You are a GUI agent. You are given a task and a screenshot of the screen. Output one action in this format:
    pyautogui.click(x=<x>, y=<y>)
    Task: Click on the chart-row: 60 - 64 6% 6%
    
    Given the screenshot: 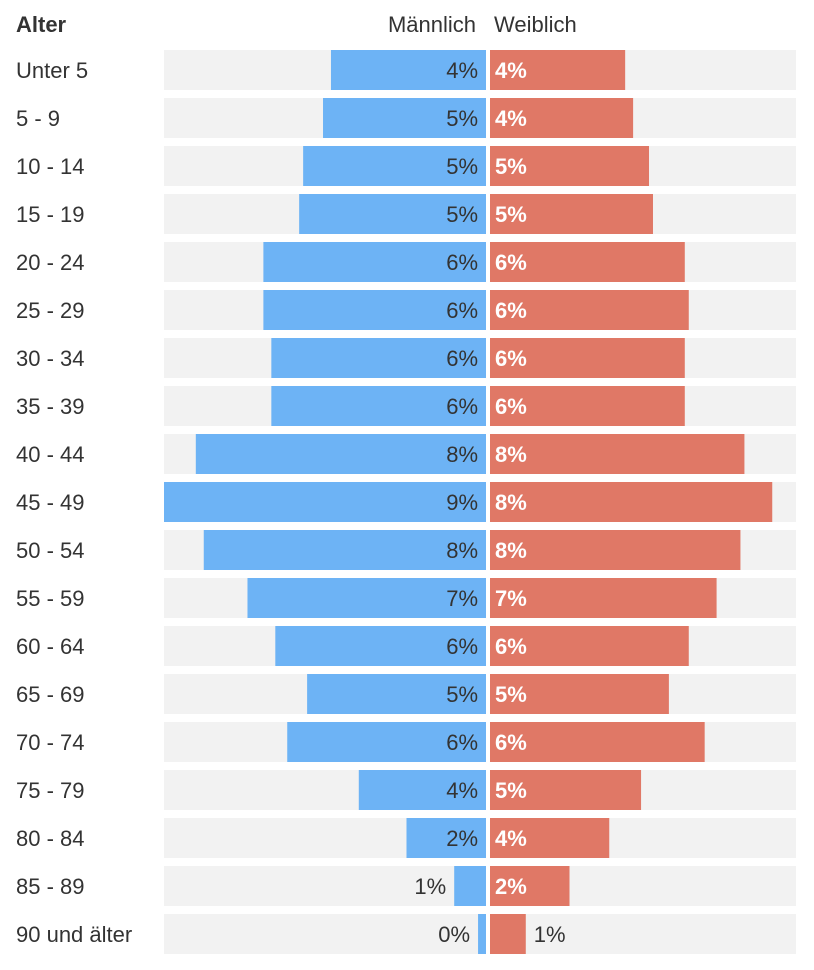 What is the action you would take?
    pyautogui.click(x=406, y=646)
    